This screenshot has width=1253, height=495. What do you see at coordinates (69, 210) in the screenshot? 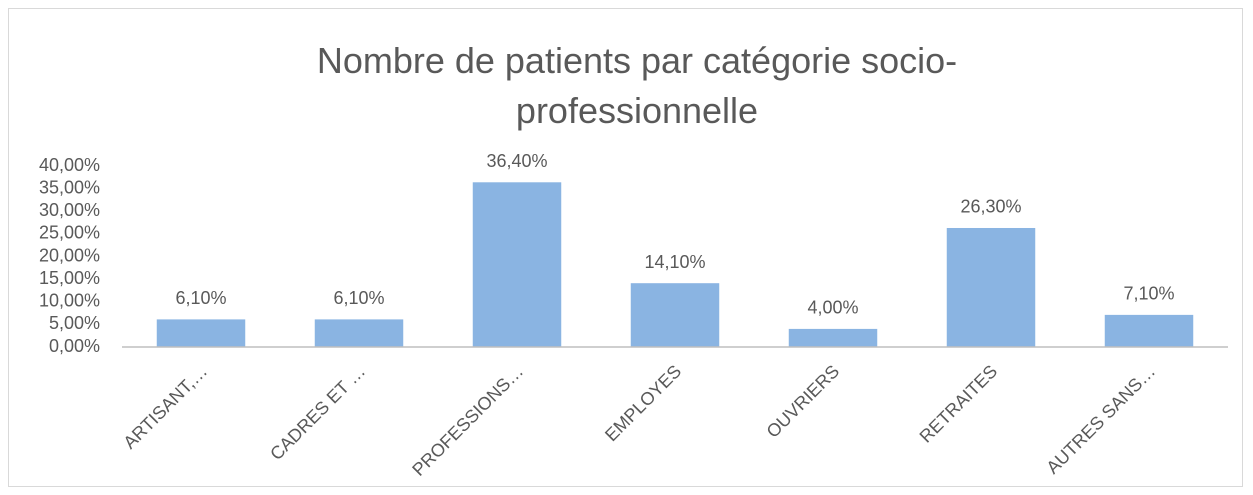
I see `y-tick-label: 30,00%` at bounding box center [69, 210].